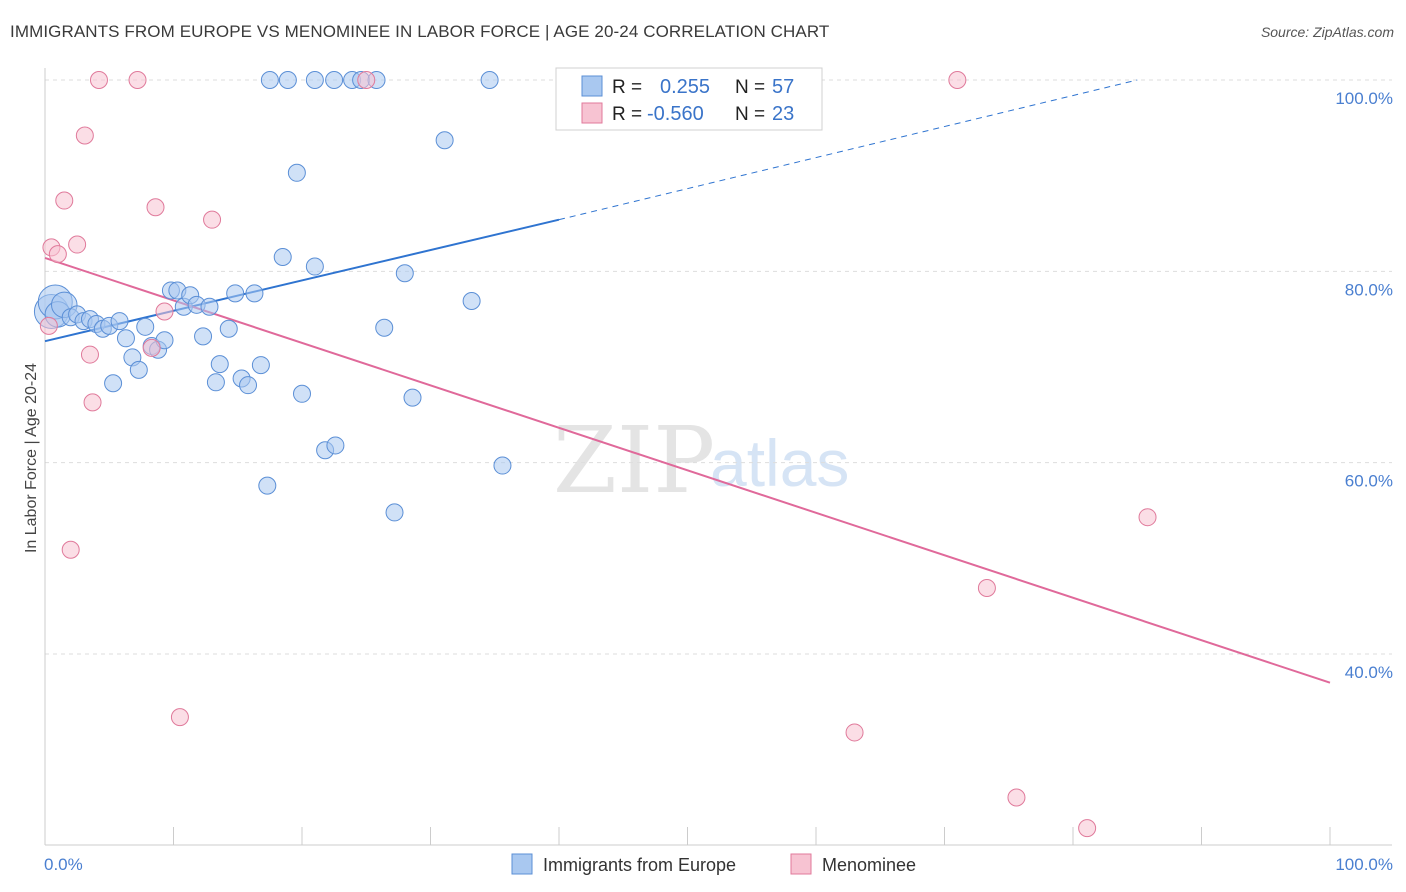 The width and height of the screenshot is (1406, 892). What do you see at coordinates (627, 87) in the screenshot?
I see `legend-r-label-blue: R =` at bounding box center [627, 87].